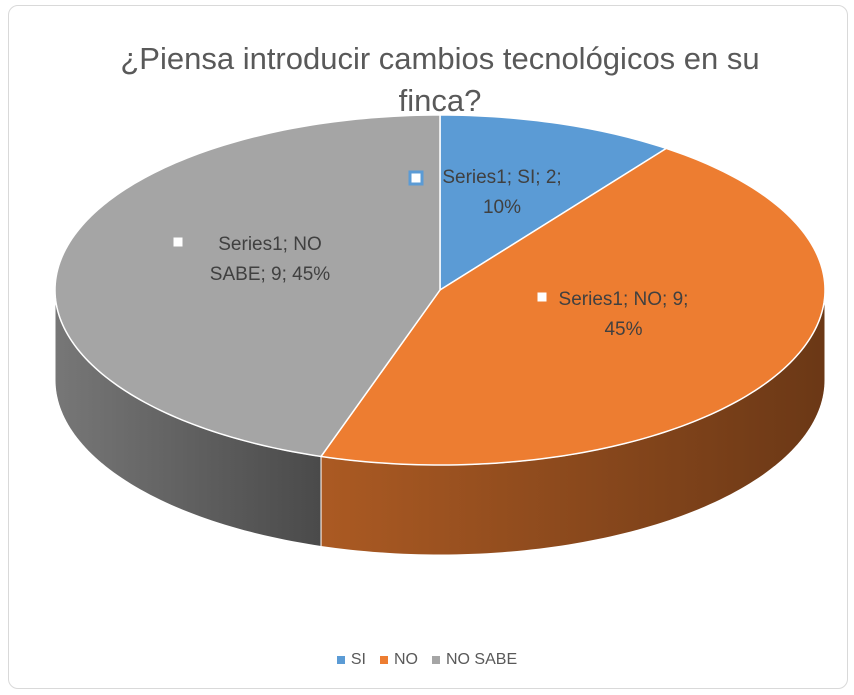  I want to click on data-label: Series1; NO SABE; 9; 45%, so click(270, 259).